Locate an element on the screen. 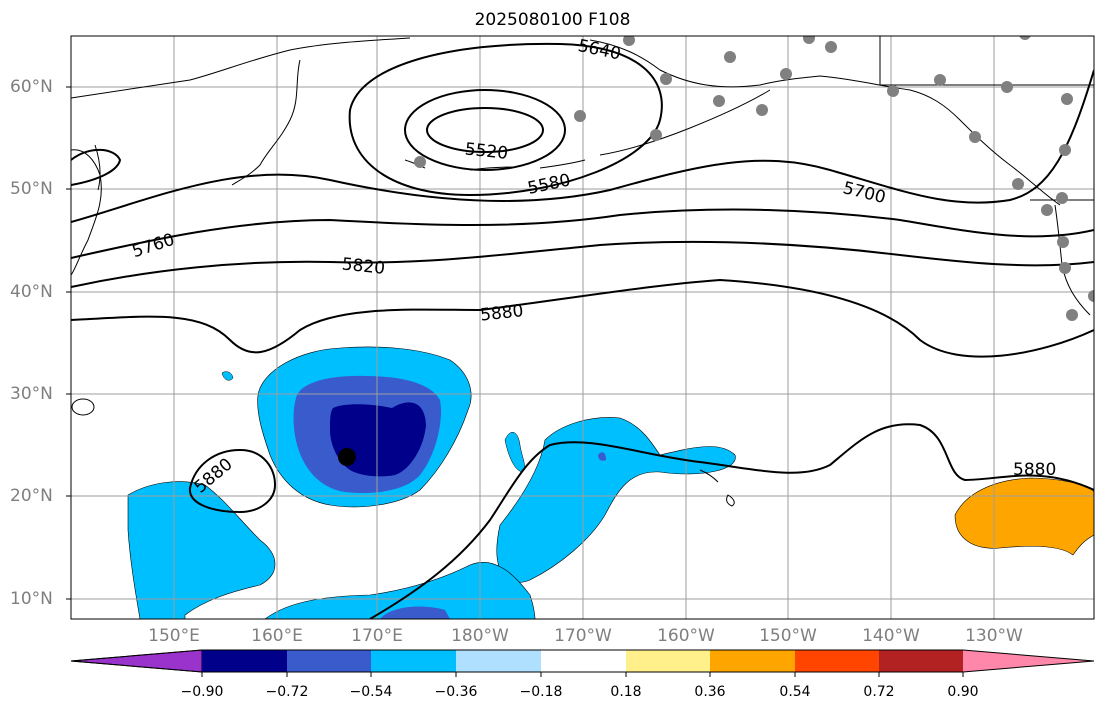 The height and width of the screenshot is (712, 1105). colorbar-extend-max is located at coordinates (1028, 661).